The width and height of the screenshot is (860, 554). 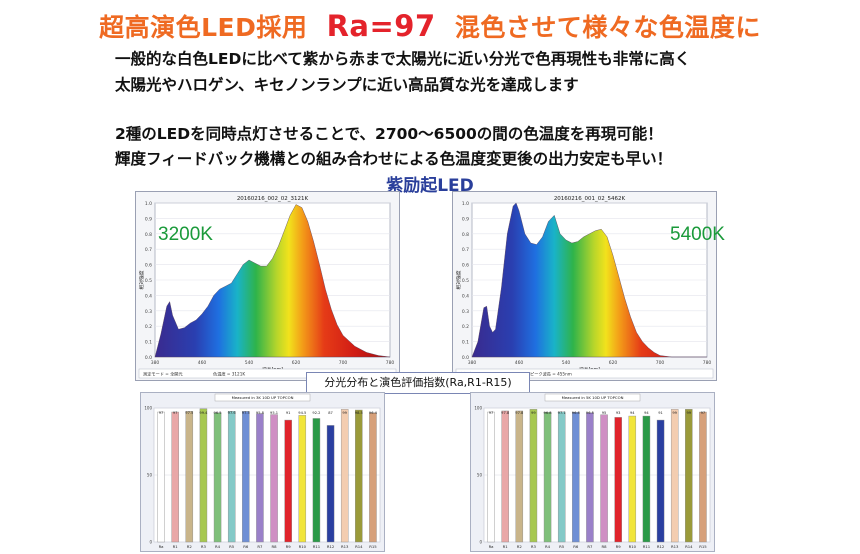 I want to click on cri-category-label: R8, so click(x=275, y=546).